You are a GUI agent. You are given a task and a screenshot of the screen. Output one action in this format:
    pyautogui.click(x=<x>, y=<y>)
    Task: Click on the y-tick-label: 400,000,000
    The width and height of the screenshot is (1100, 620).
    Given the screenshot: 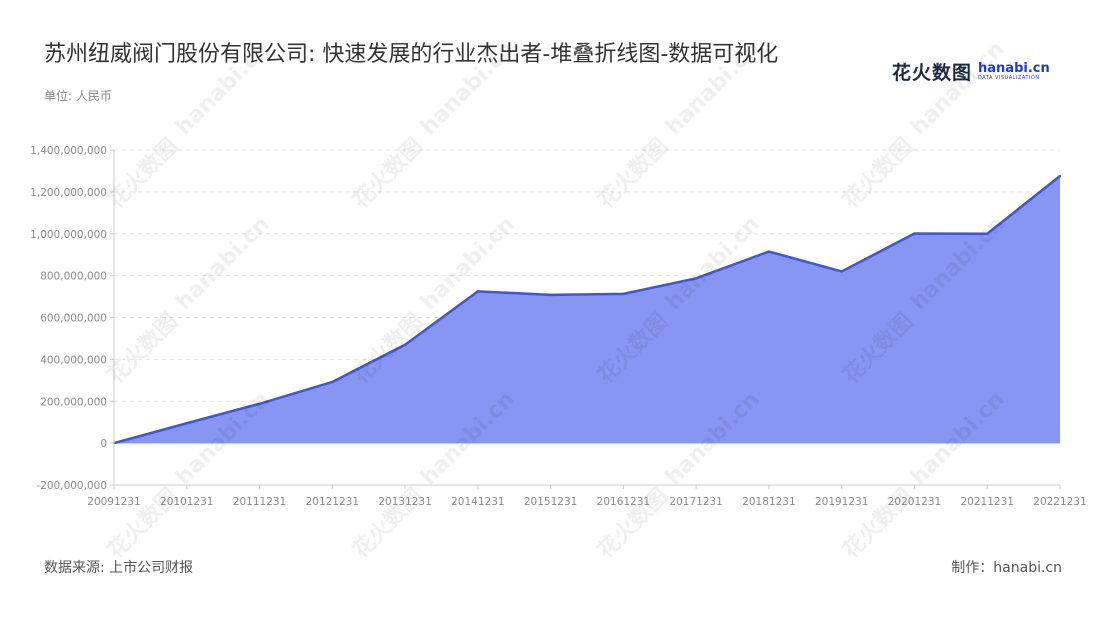 What is the action you would take?
    pyautogui.click(x=73, y=360)
    